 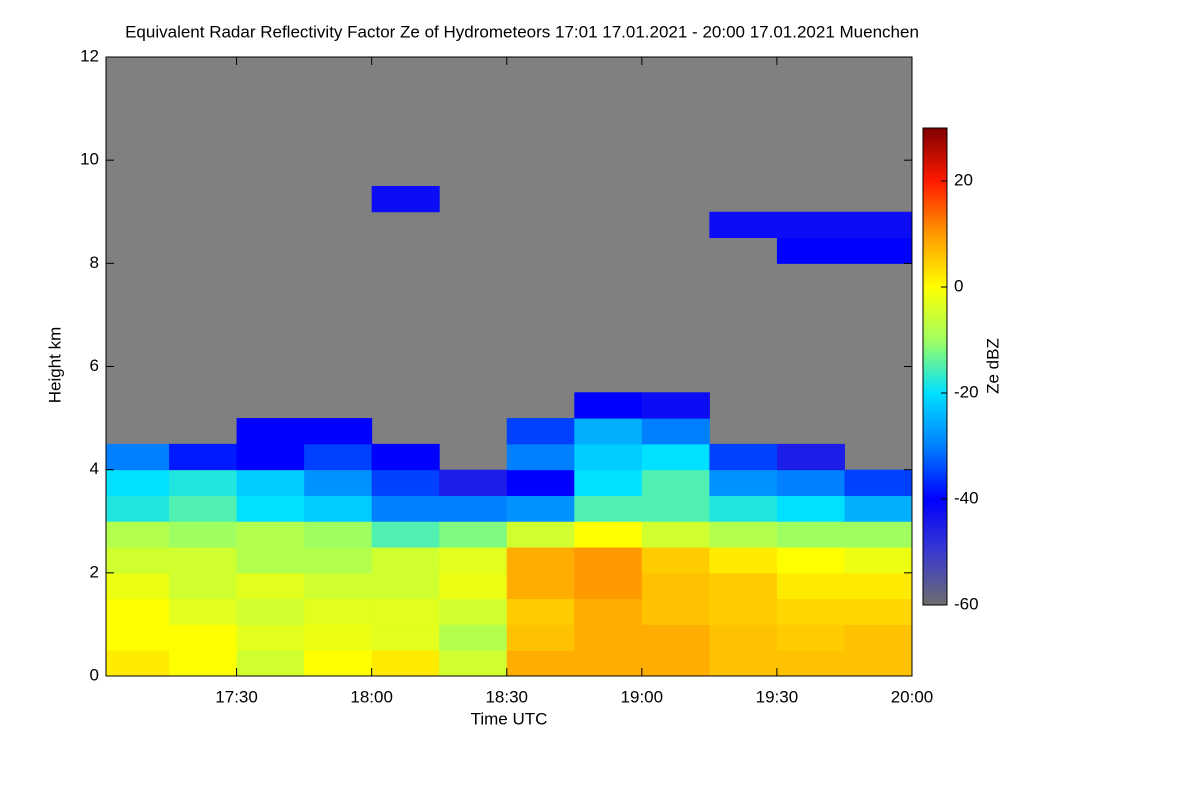 What do you see at coordinates (94, 365) in the screenshot?
I see `y-tick-label: 6` at bounding box center [94, 365].